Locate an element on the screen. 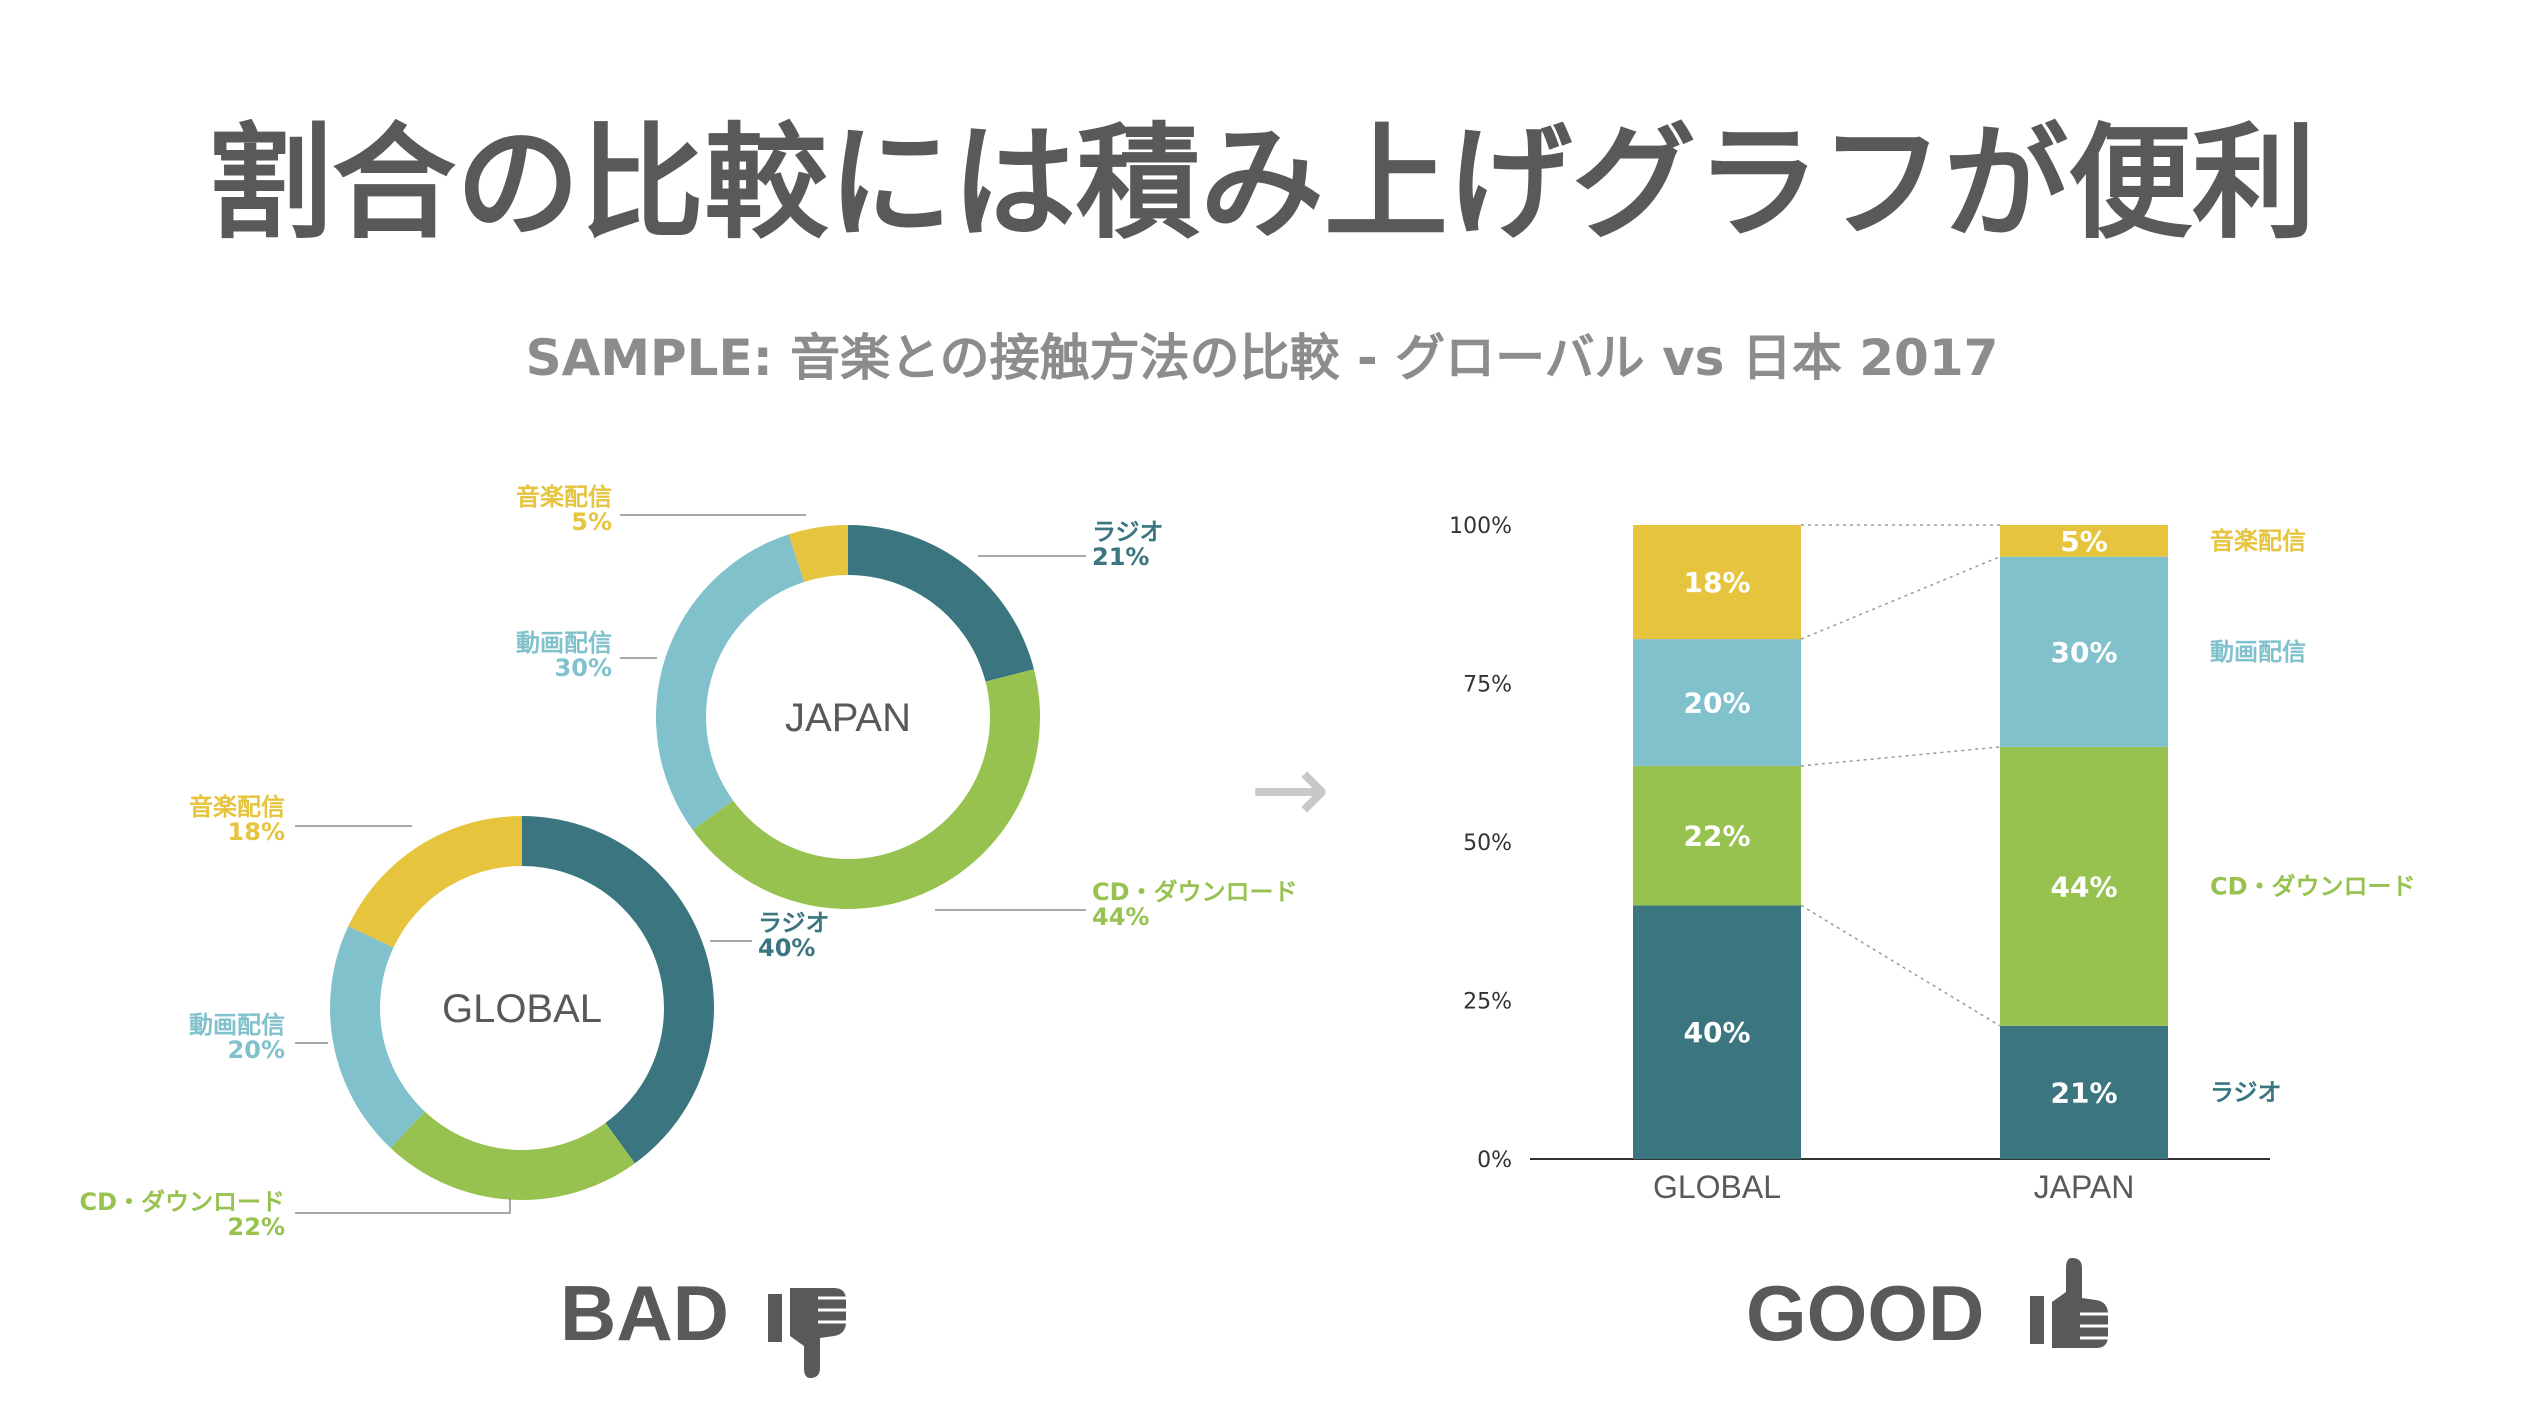 This screenshot has width=2524, height=1418. comparison-arrow: → is located at coordinates (1290, 789).